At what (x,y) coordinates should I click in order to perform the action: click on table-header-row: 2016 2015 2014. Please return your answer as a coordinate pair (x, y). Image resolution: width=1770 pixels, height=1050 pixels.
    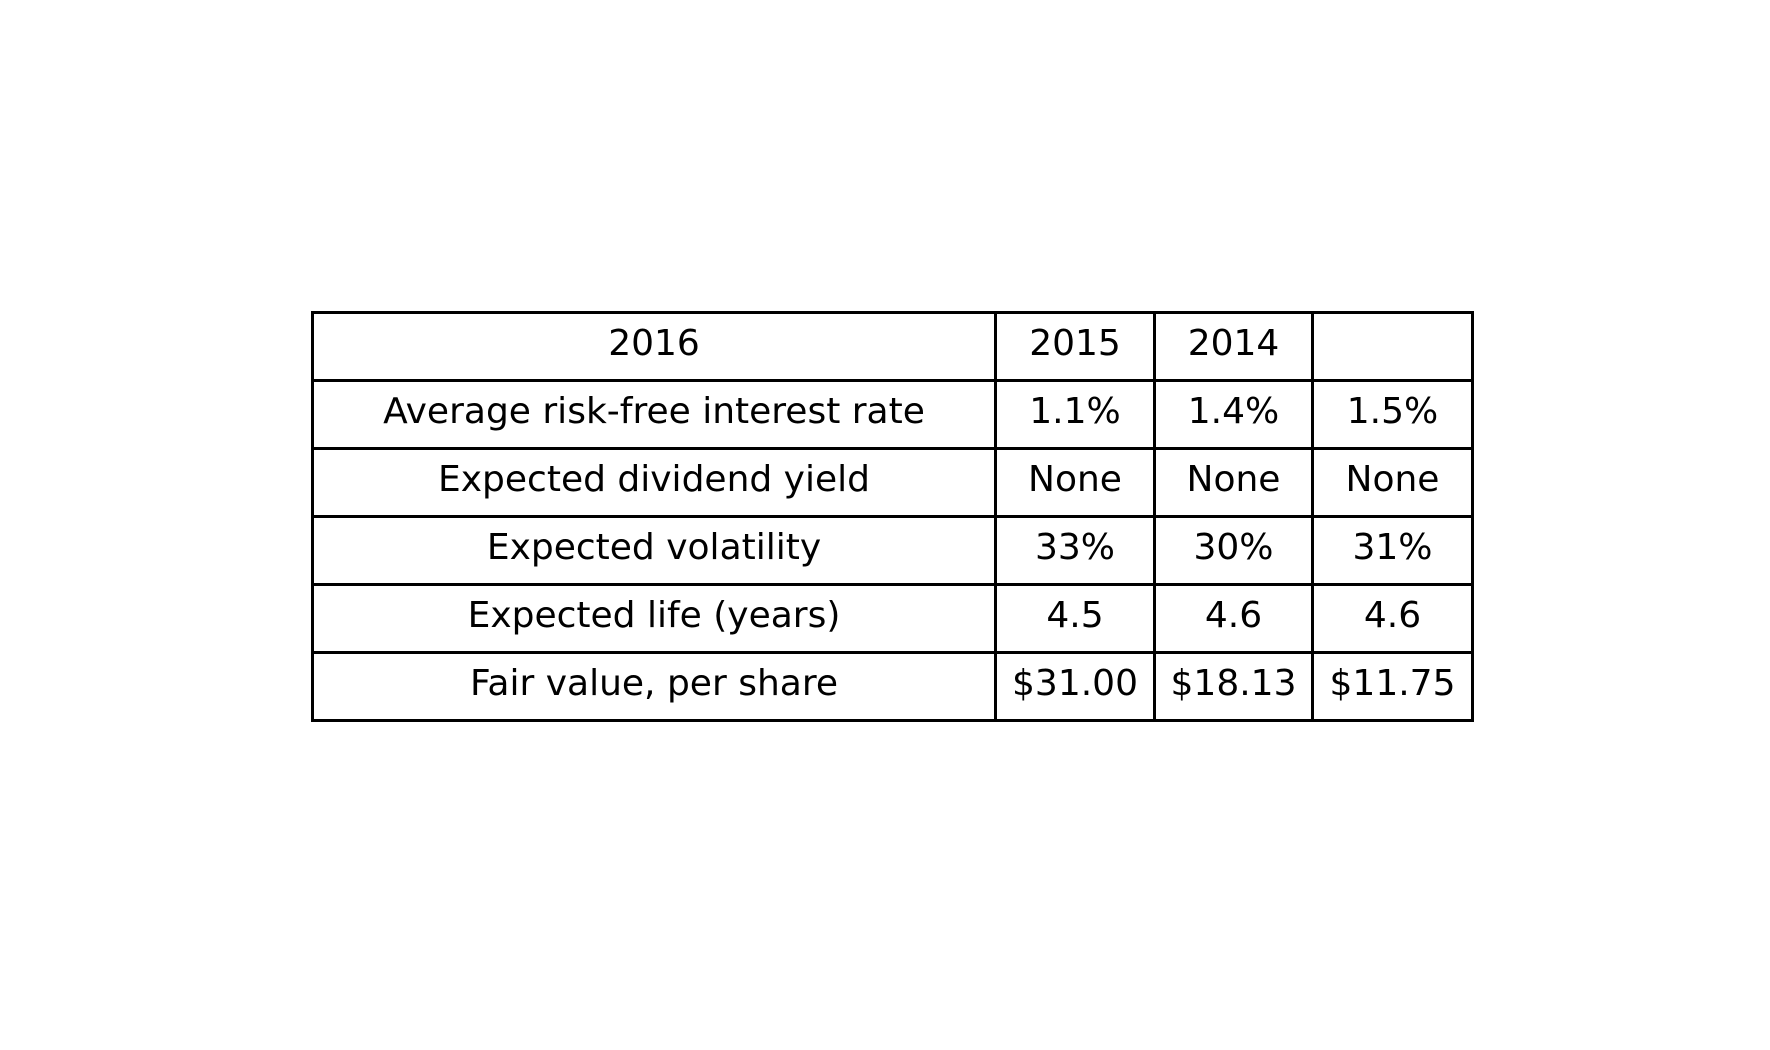
    Looking at the image, I should click on (892, 346).